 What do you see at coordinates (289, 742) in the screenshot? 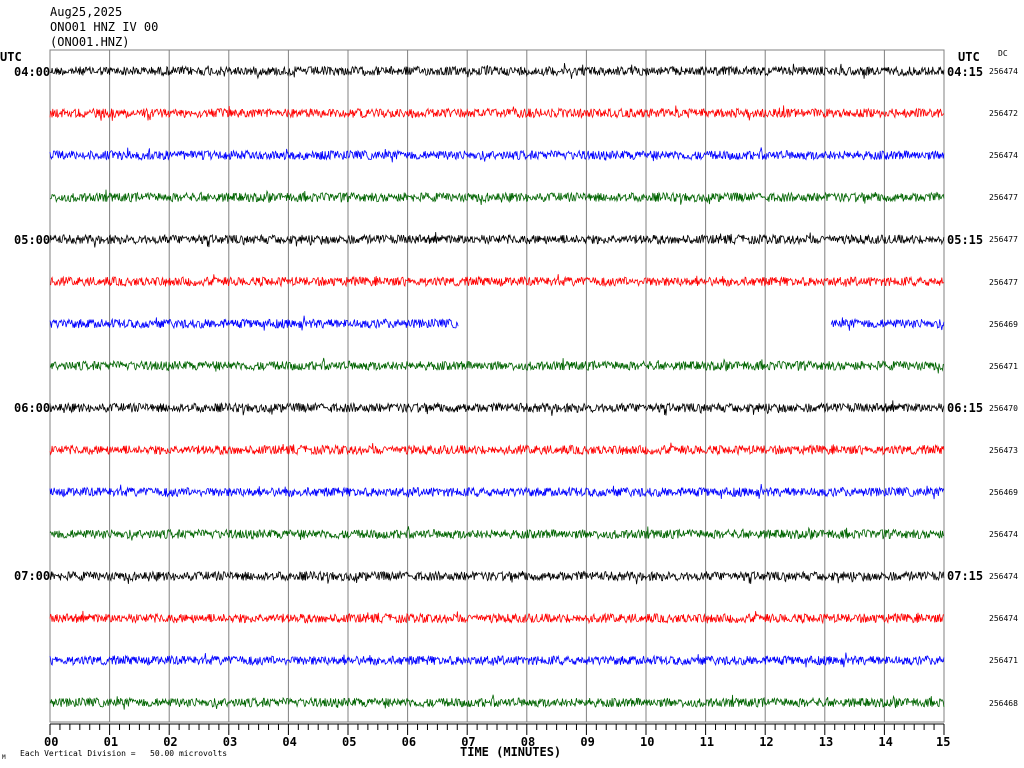
I see `x-tick-label: 04` at bounding box center [289, 742].